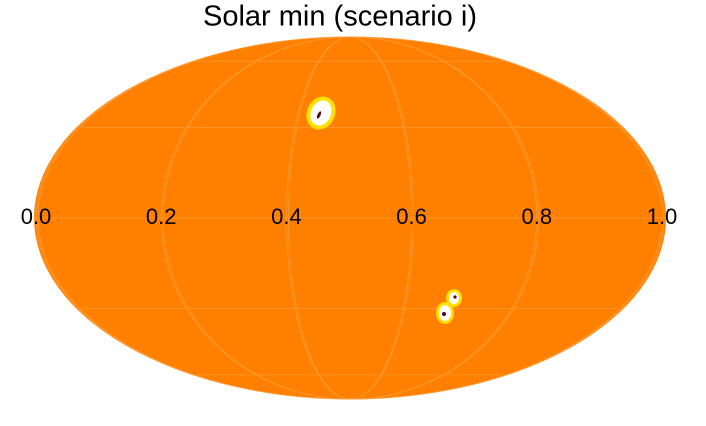 The width and height of the screenshot is (706, 426). Describe the element at coordinates (161, 216) in the screenshot. I see `x-tick-label: 0.2` at that location.